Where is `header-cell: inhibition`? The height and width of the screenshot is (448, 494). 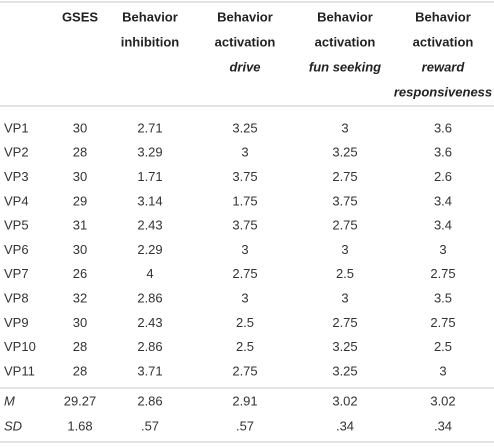
header-cell: inhibition is located at coordinates (150, 41).